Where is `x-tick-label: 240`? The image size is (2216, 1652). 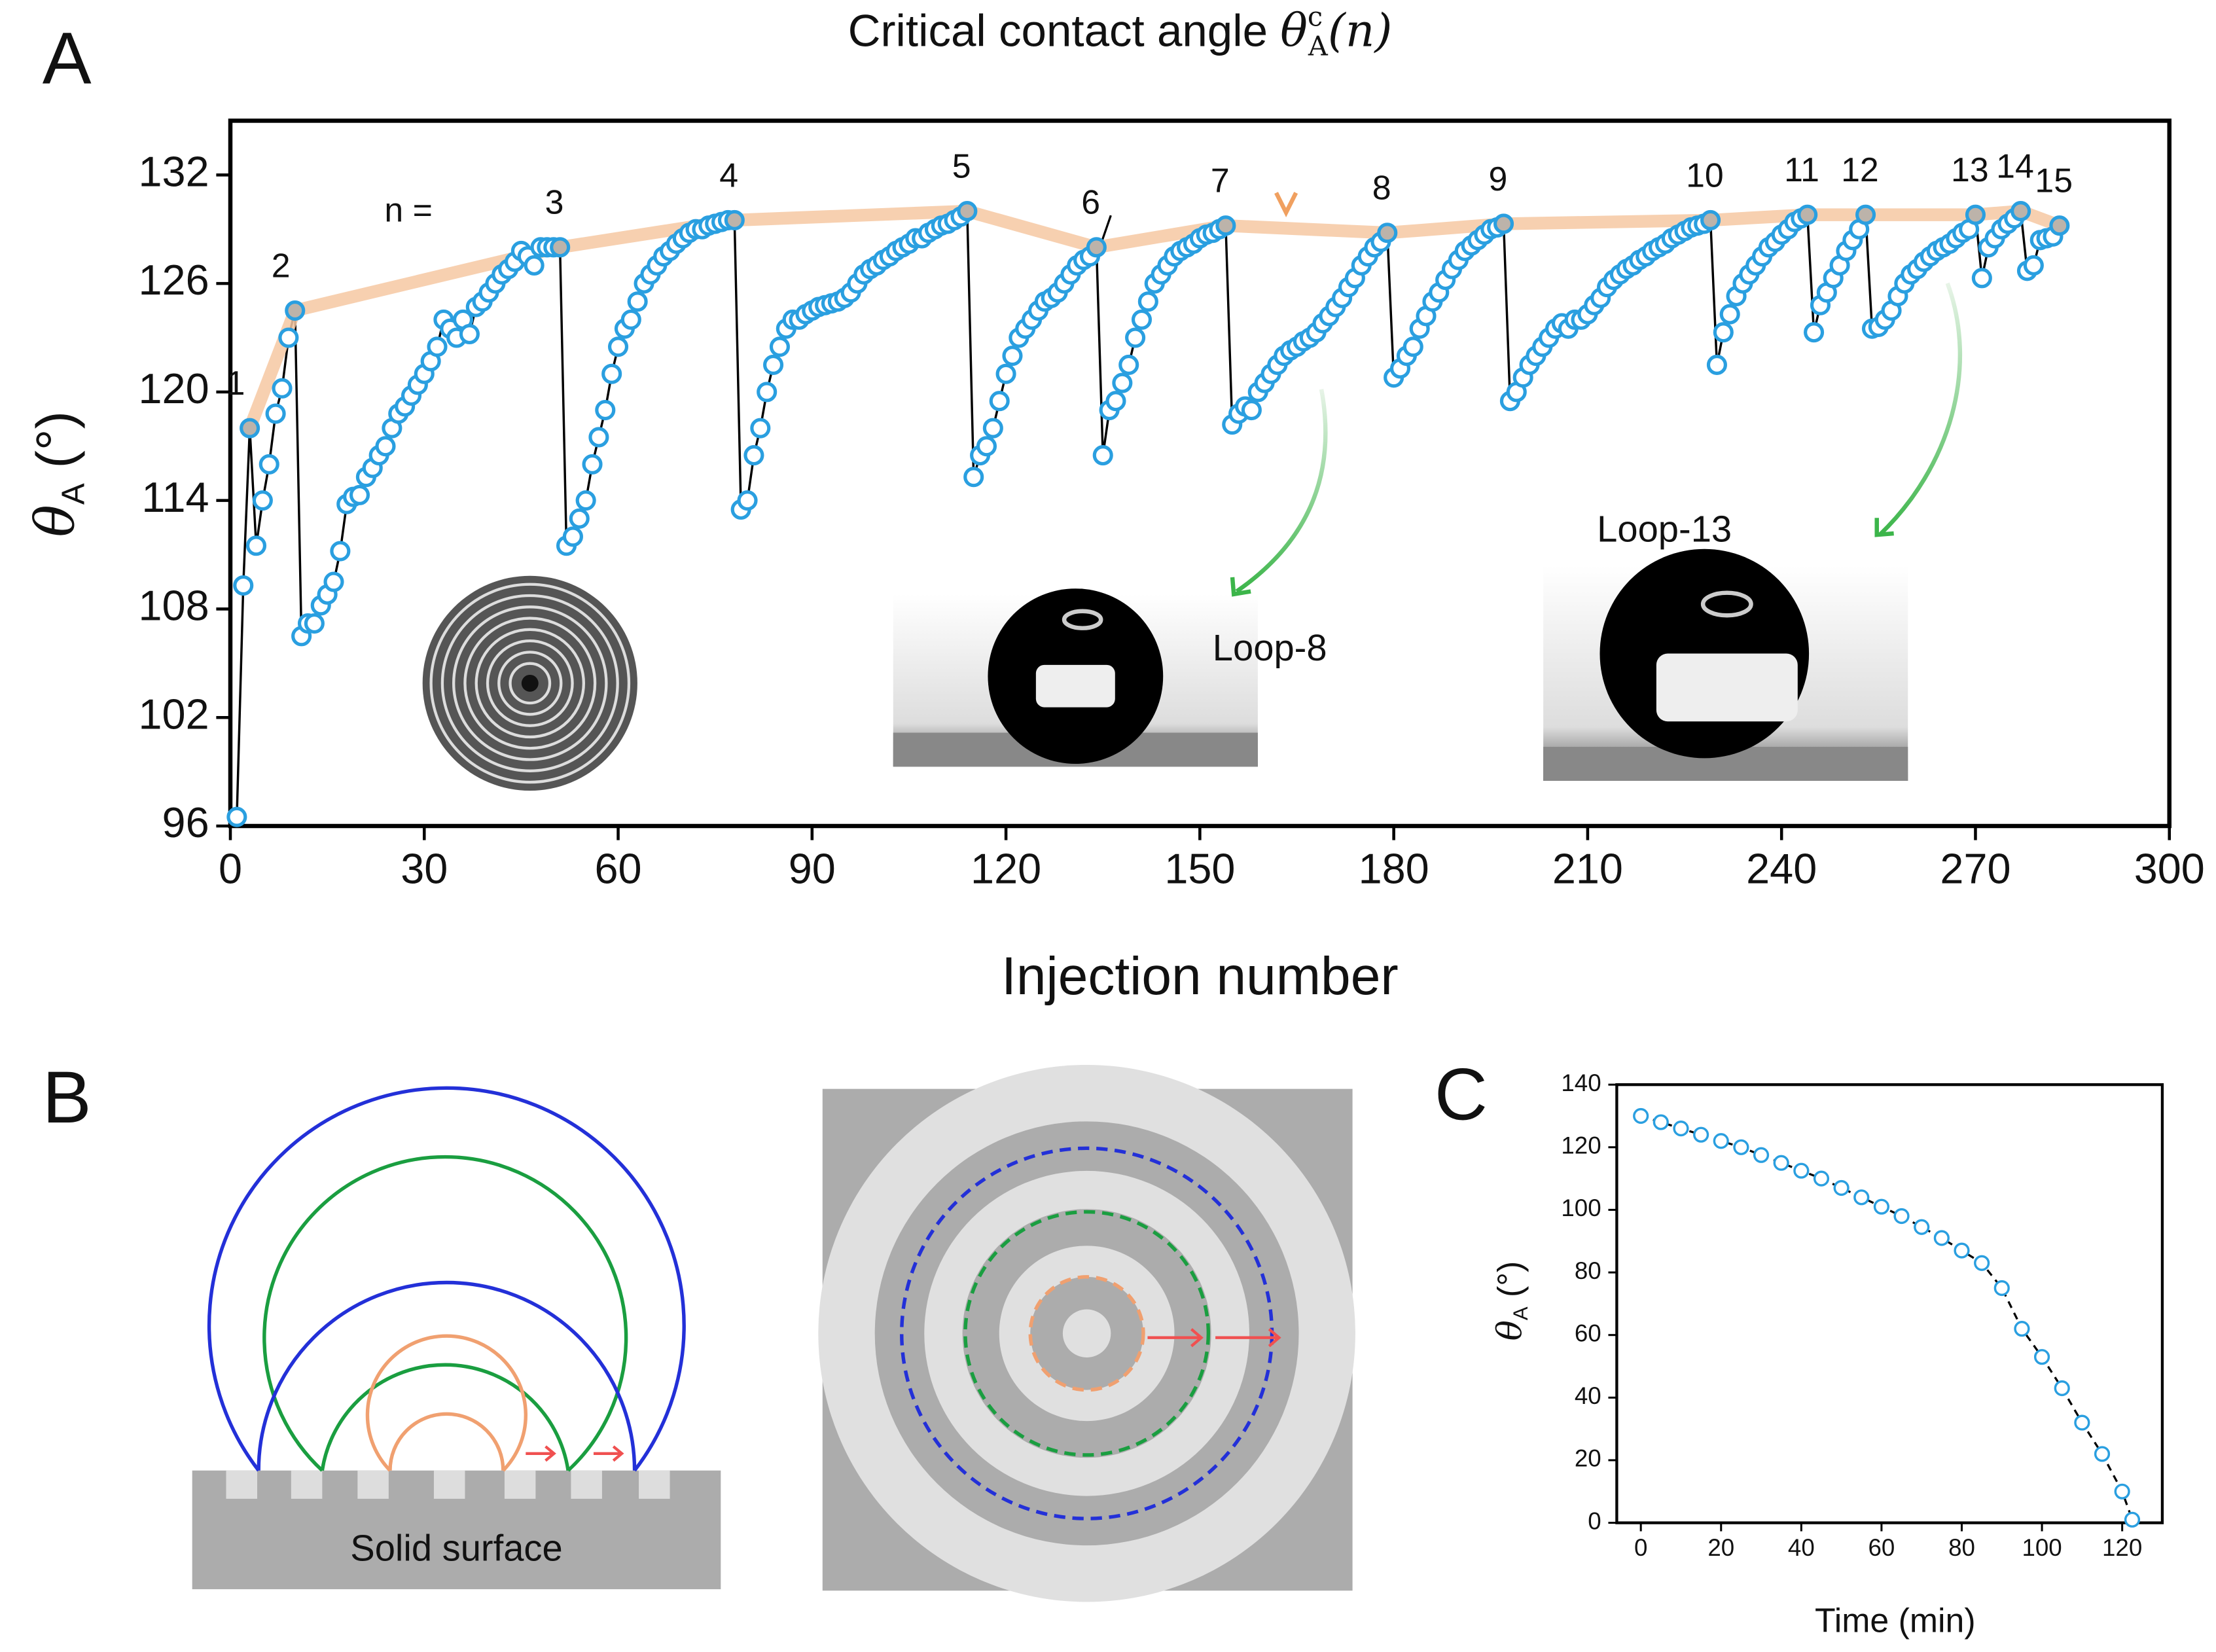 x-tick-label: 240 is located at coordinates (1781, 868).